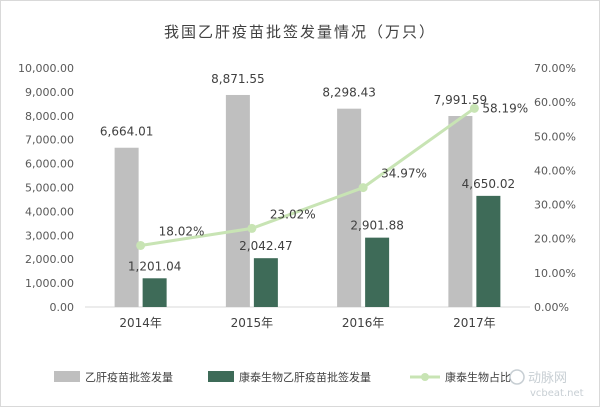 This screenshot has width=600, height=411. I want to click on bar-total-label: 7,991.59, so click(460, 100).